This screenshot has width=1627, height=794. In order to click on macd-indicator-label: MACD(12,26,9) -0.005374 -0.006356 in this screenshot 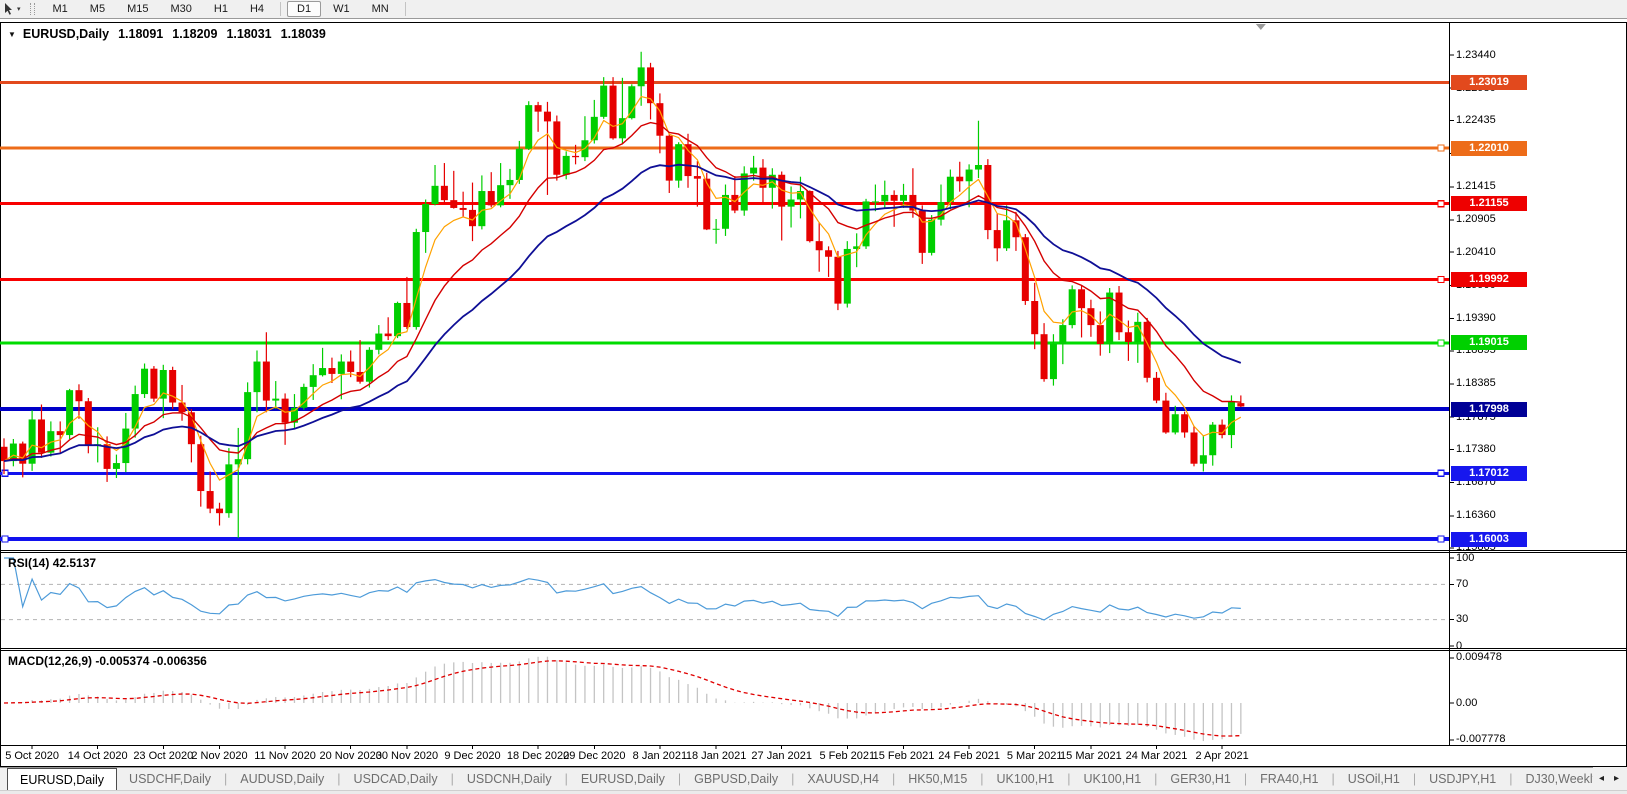, I will do `click(107, 661)`.